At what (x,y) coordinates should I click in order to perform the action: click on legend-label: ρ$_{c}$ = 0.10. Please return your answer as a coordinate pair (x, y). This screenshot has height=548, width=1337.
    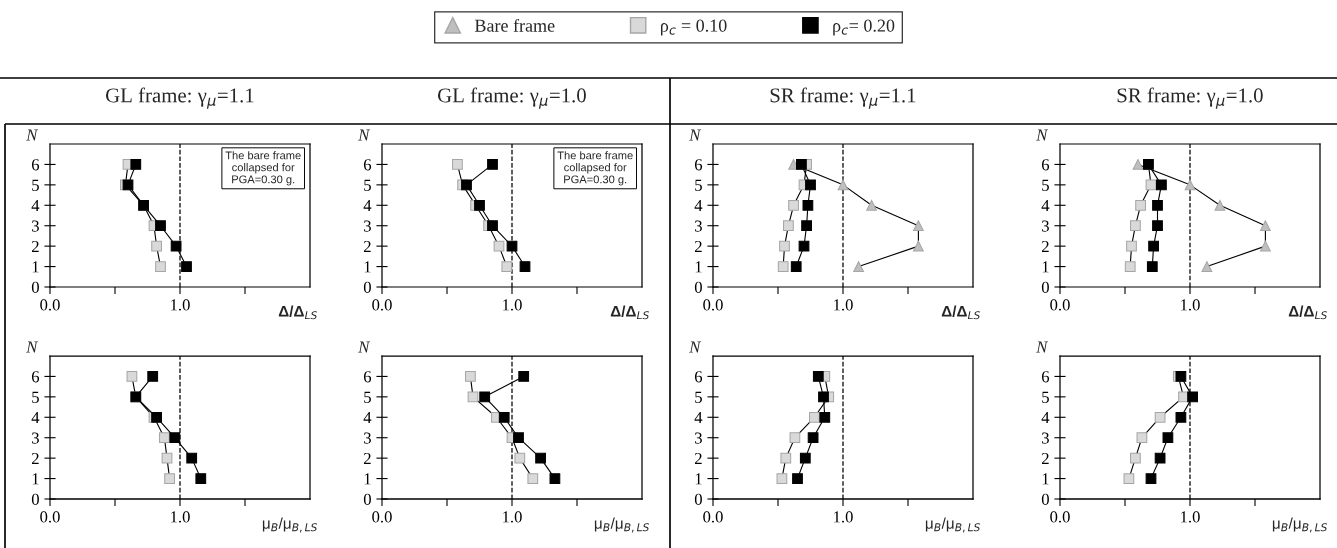
    Looking at the image, I should click on (693, 27).